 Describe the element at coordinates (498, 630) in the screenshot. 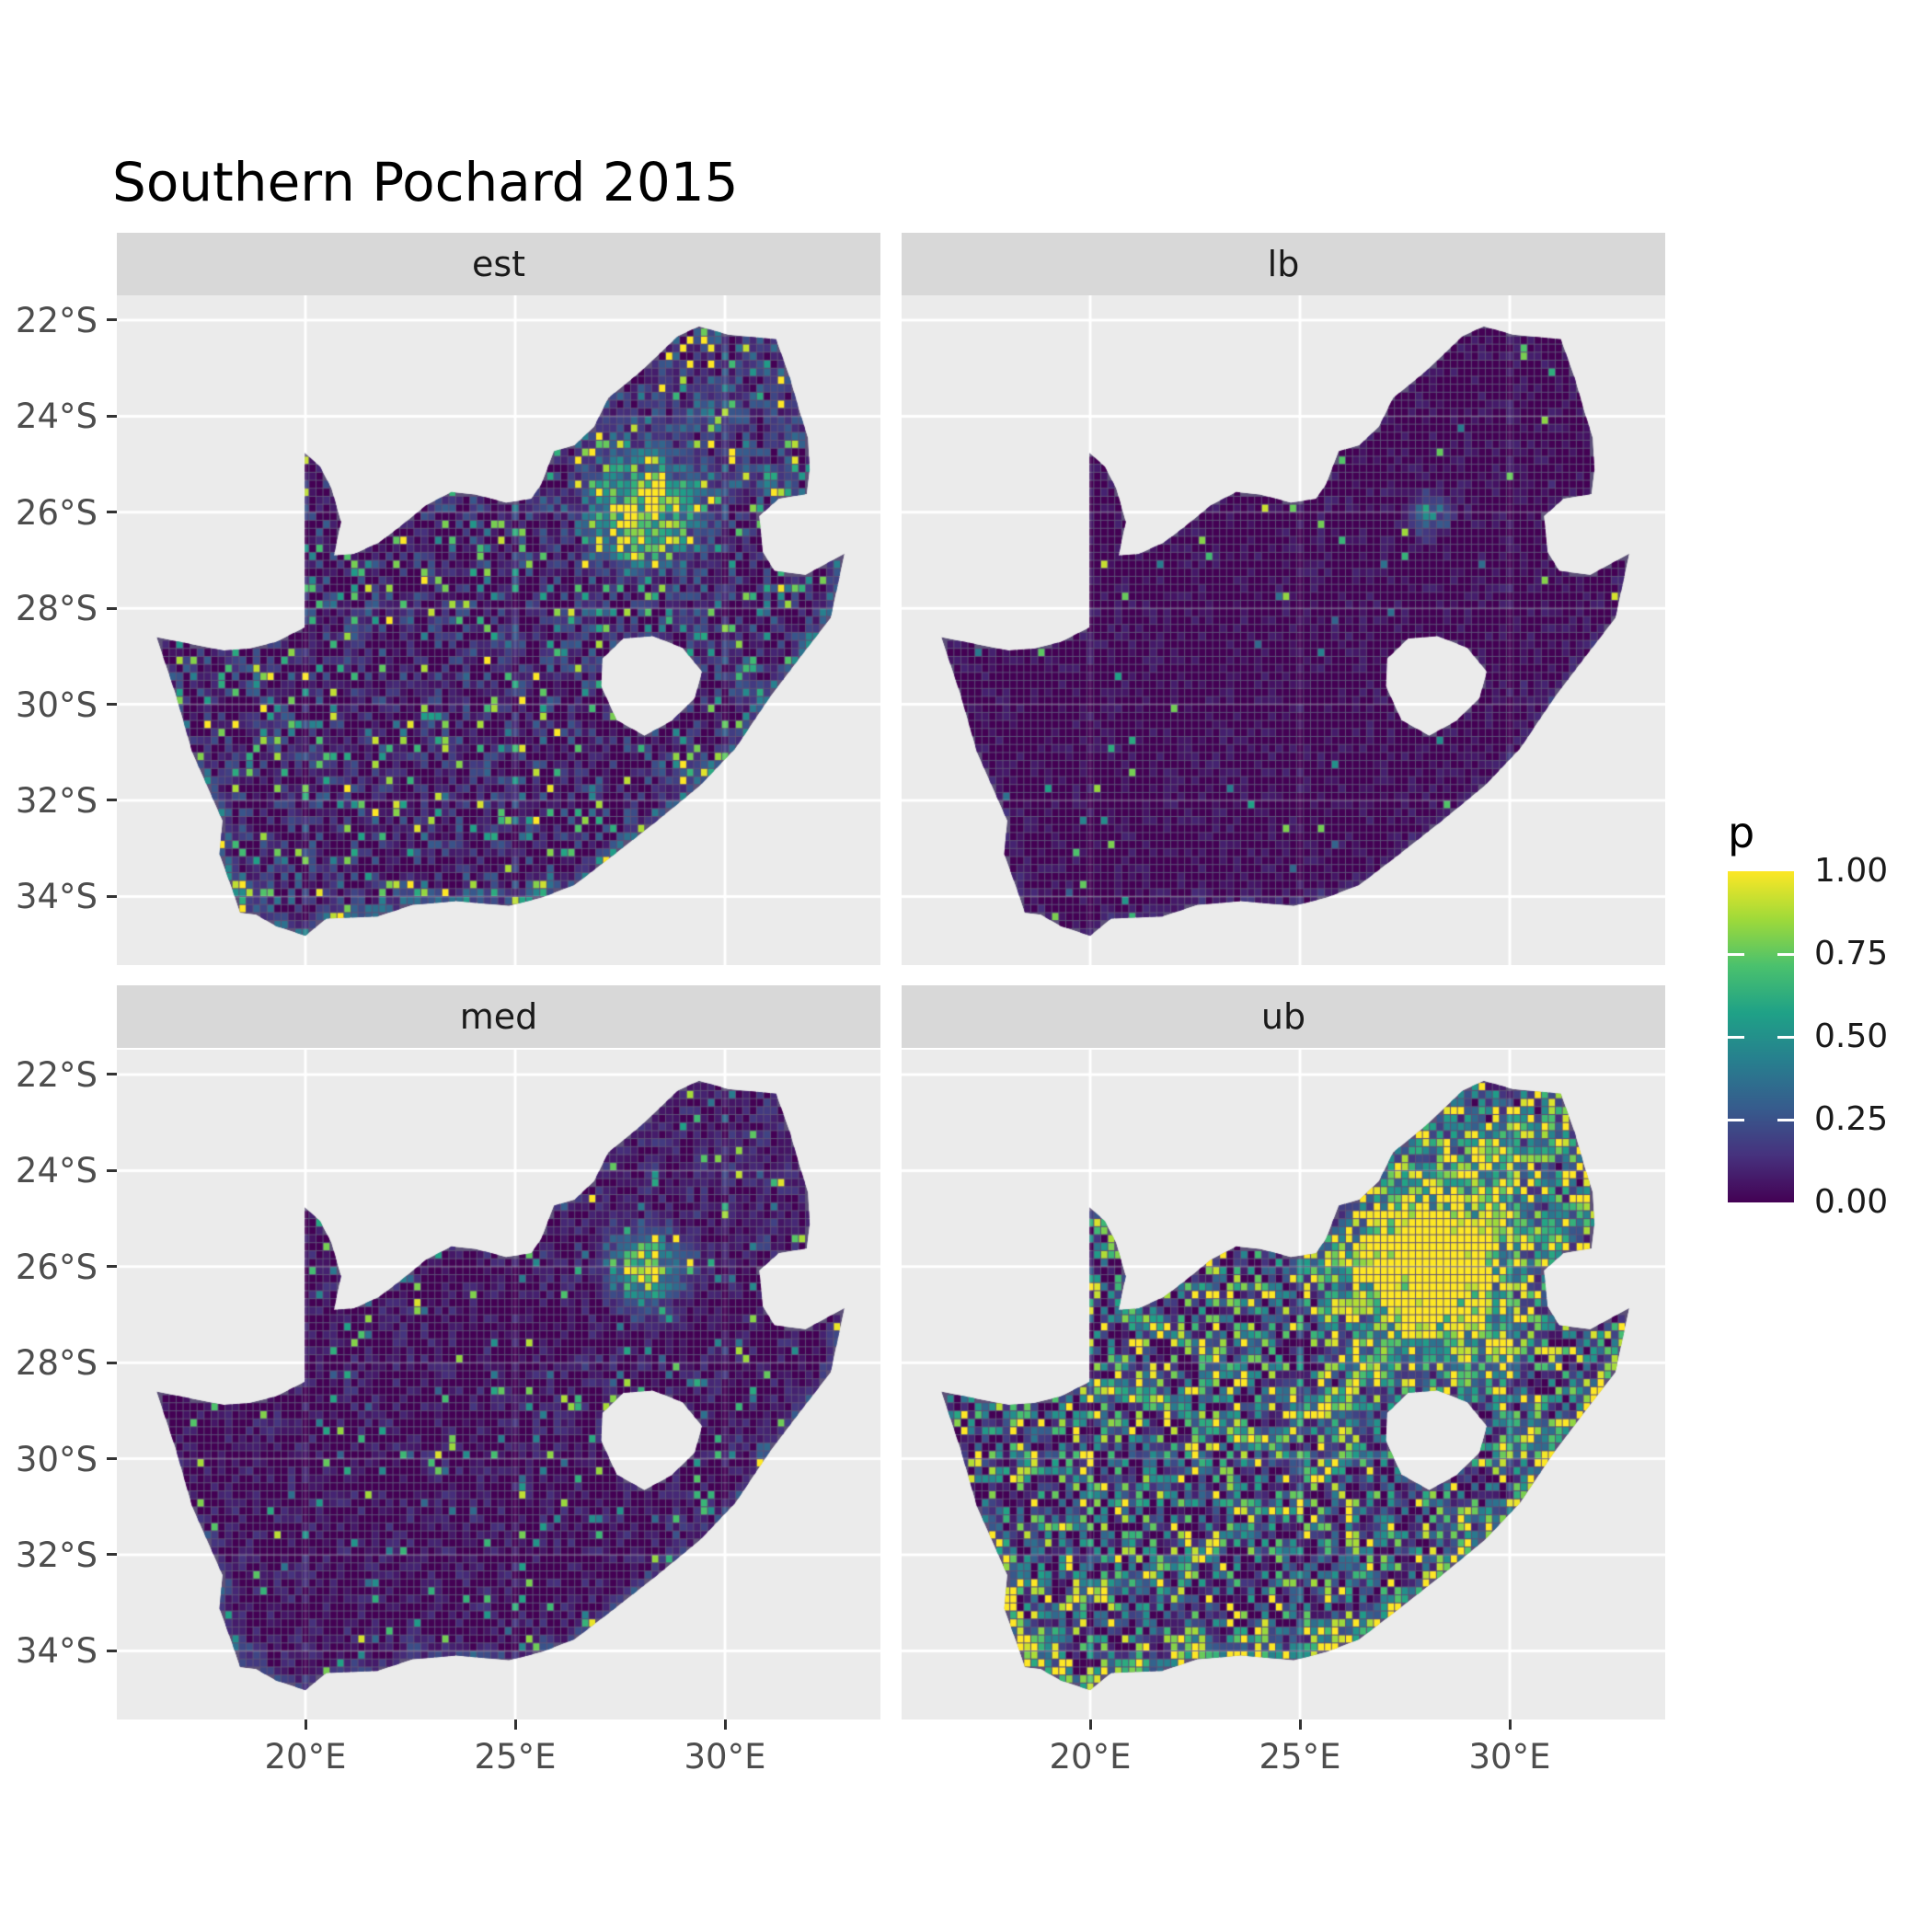

I see `map-panel-est` at that location.